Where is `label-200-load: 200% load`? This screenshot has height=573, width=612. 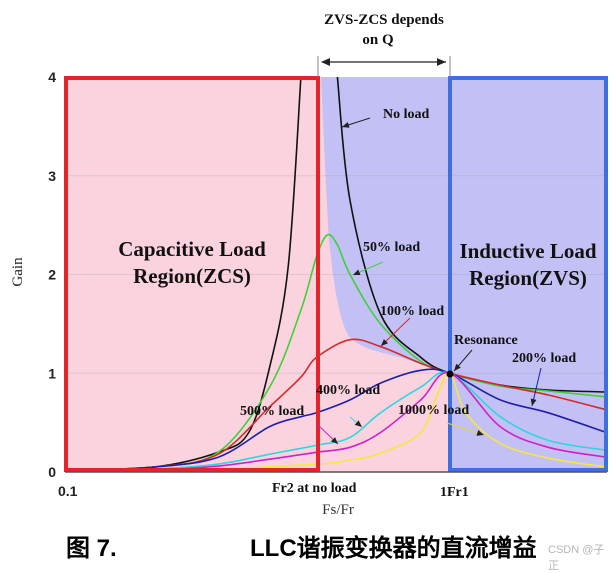 label-200-load: 200% load is located at coordinates (544, 358).